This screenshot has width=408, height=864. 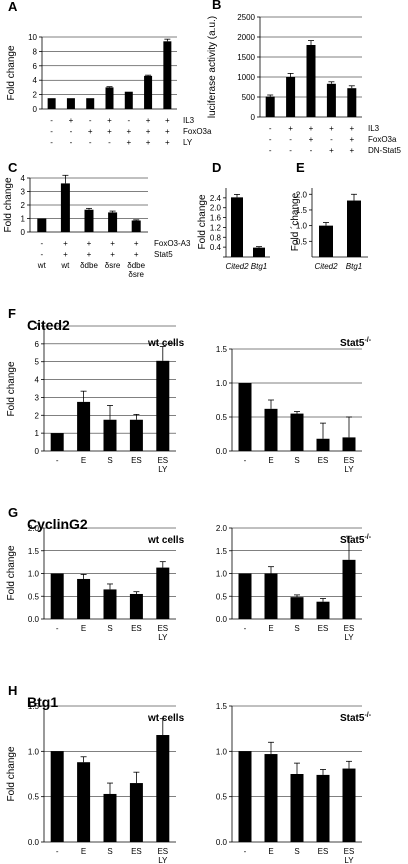 I want to click on chart-a-ytick-label: 8, so click(x=35, y=51).